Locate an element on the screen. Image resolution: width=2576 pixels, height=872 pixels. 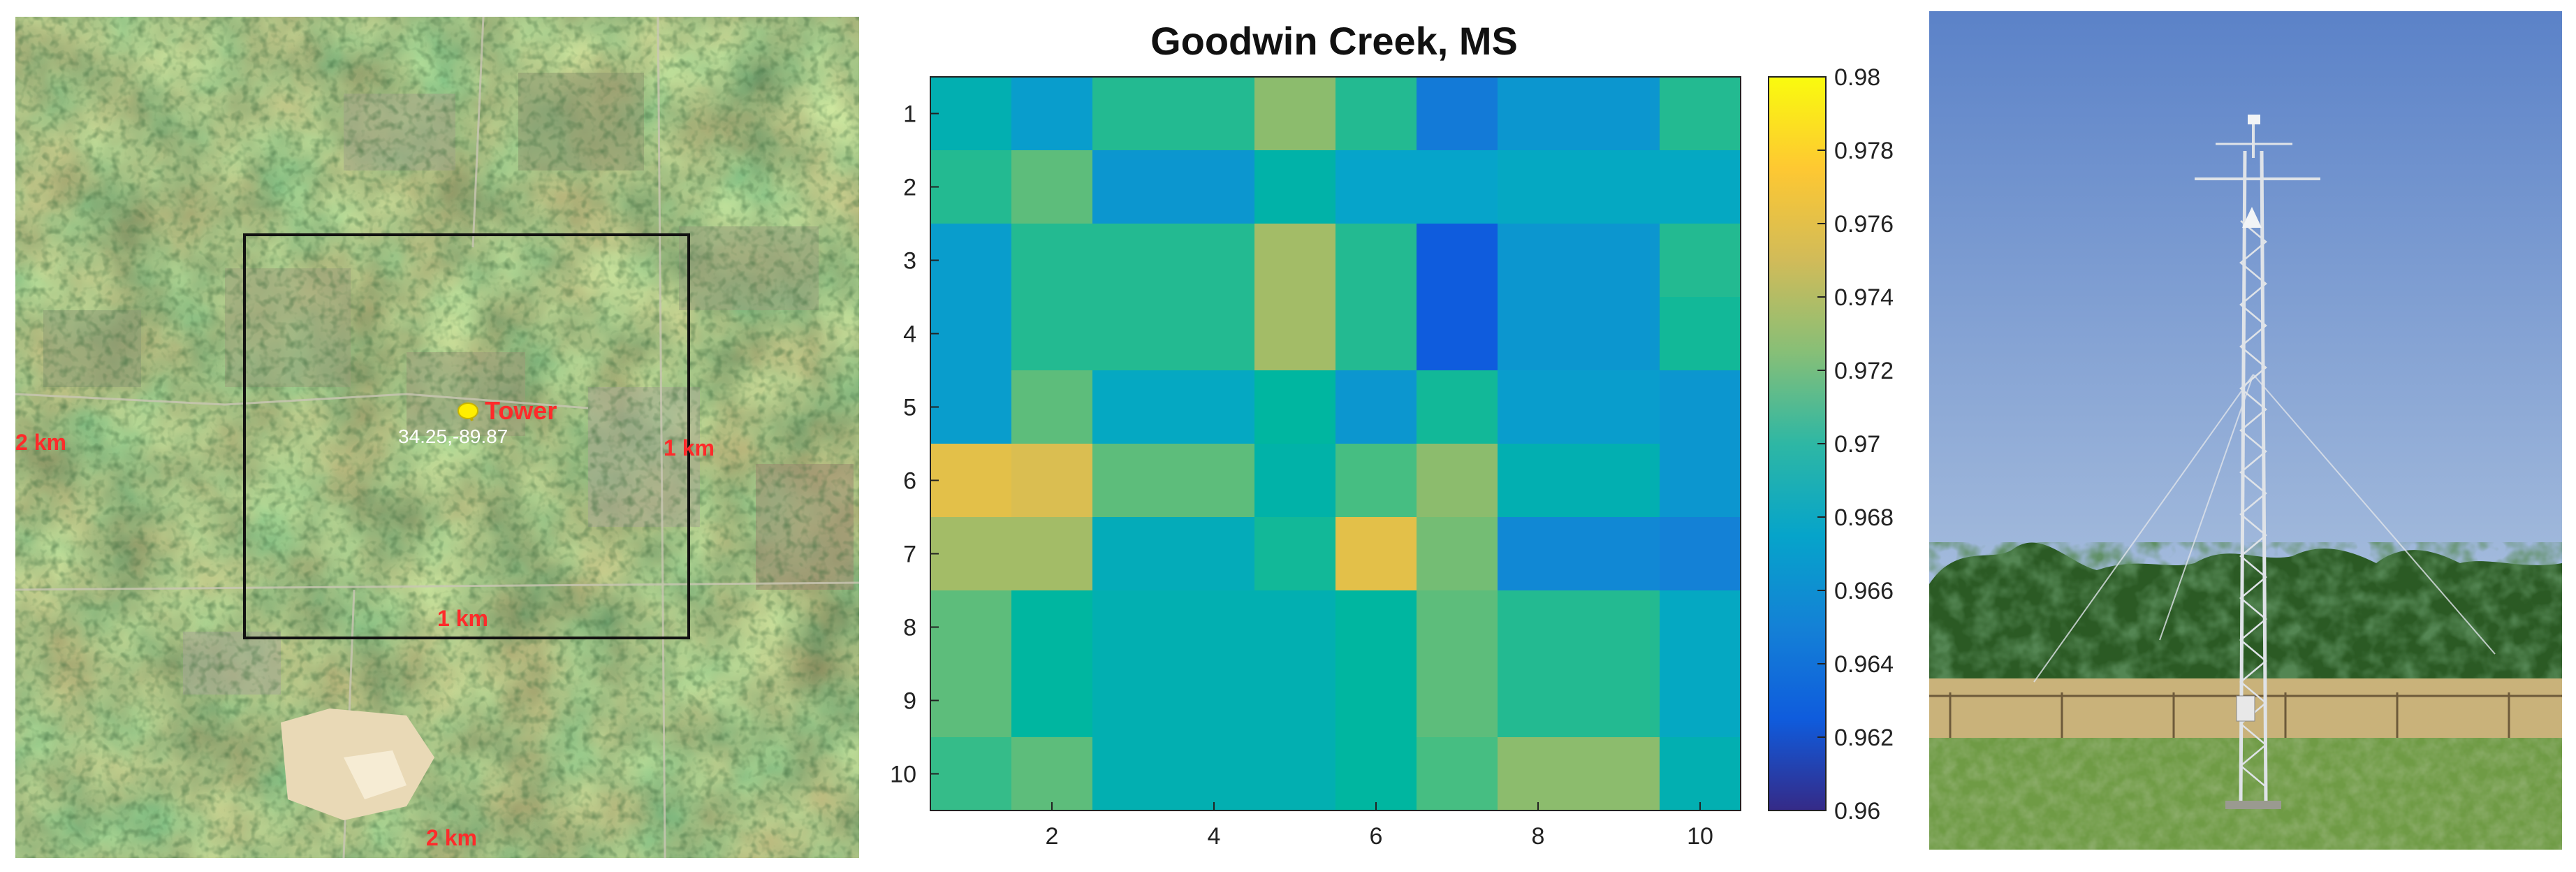
colorbar-tick-label: 0.972 is located at coordinates (1864, 371).